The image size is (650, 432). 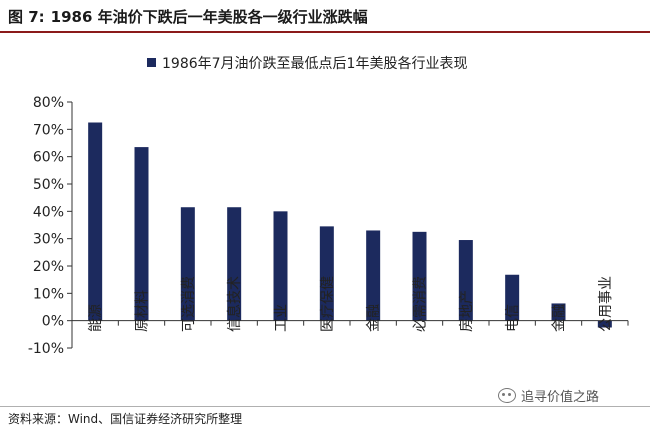 I want to click on x-axis: 能源 原材料 可选消费 信息技术工业 医疗保健金融 必需消费 房地产 电信 金融 公用事业, so click(x=350, y=304).